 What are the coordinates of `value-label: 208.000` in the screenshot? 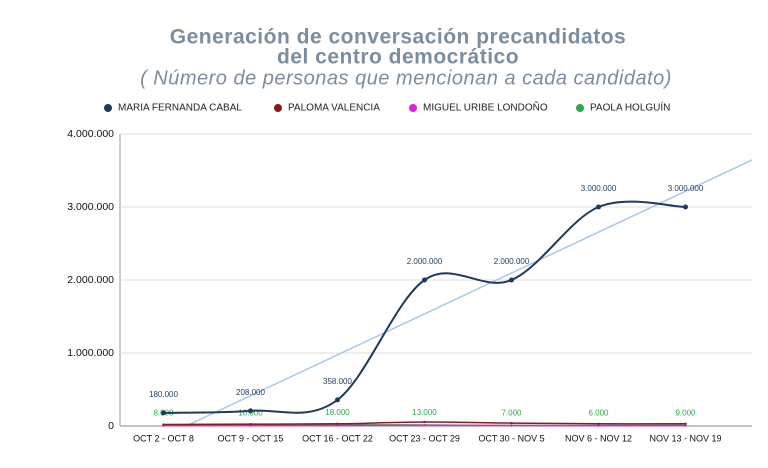 It's located at (250, 392).